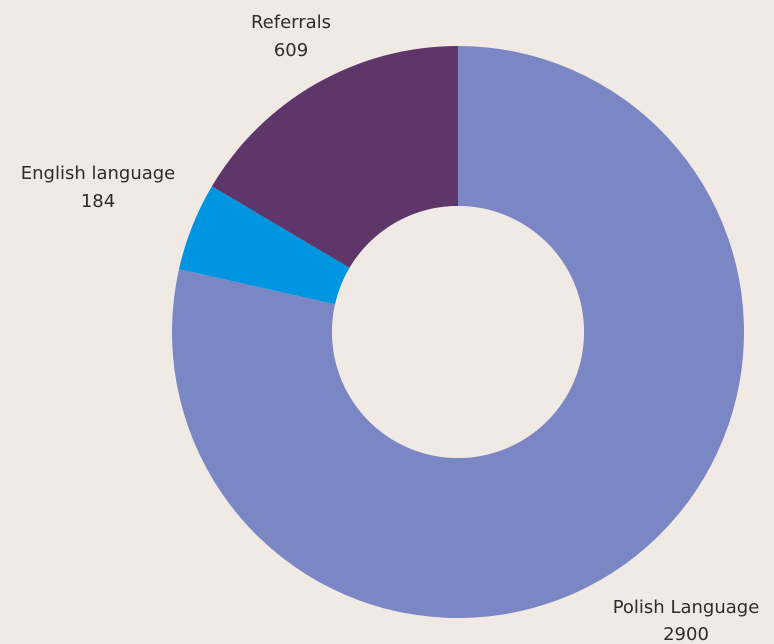 This screenshot has height=644, width=774. What do you see at coordinates (291, 50) in the screenshot?
I see `slice-value-referrals: 609` at bounding box center [291, 50].